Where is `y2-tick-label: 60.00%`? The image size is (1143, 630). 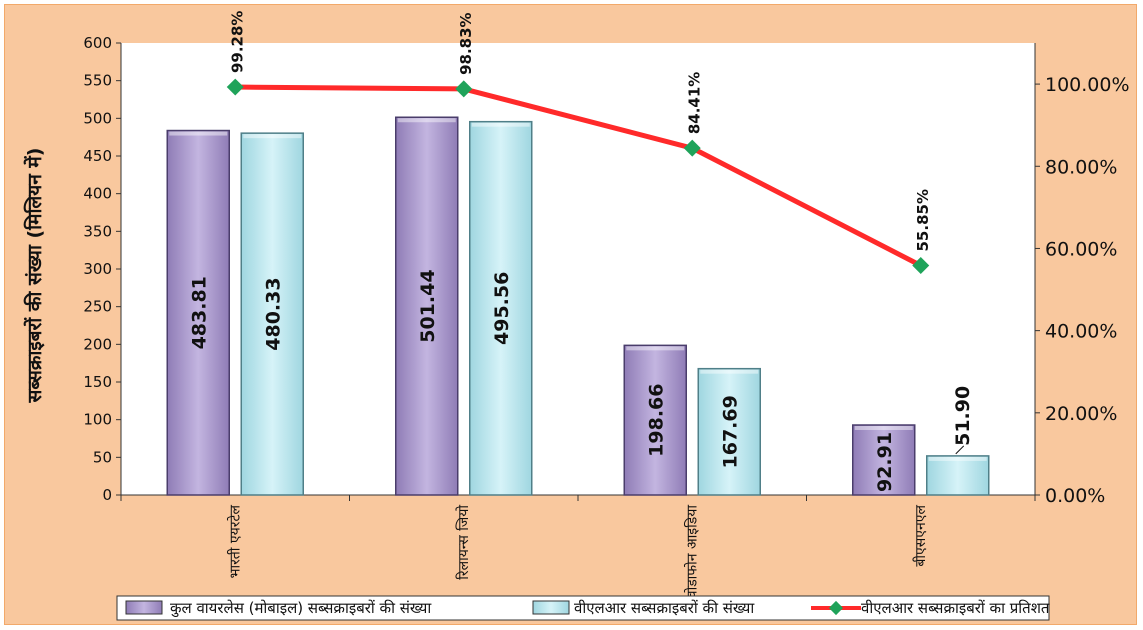
y2-tick-label: 60.00% is located at coordinates (1081, 249).